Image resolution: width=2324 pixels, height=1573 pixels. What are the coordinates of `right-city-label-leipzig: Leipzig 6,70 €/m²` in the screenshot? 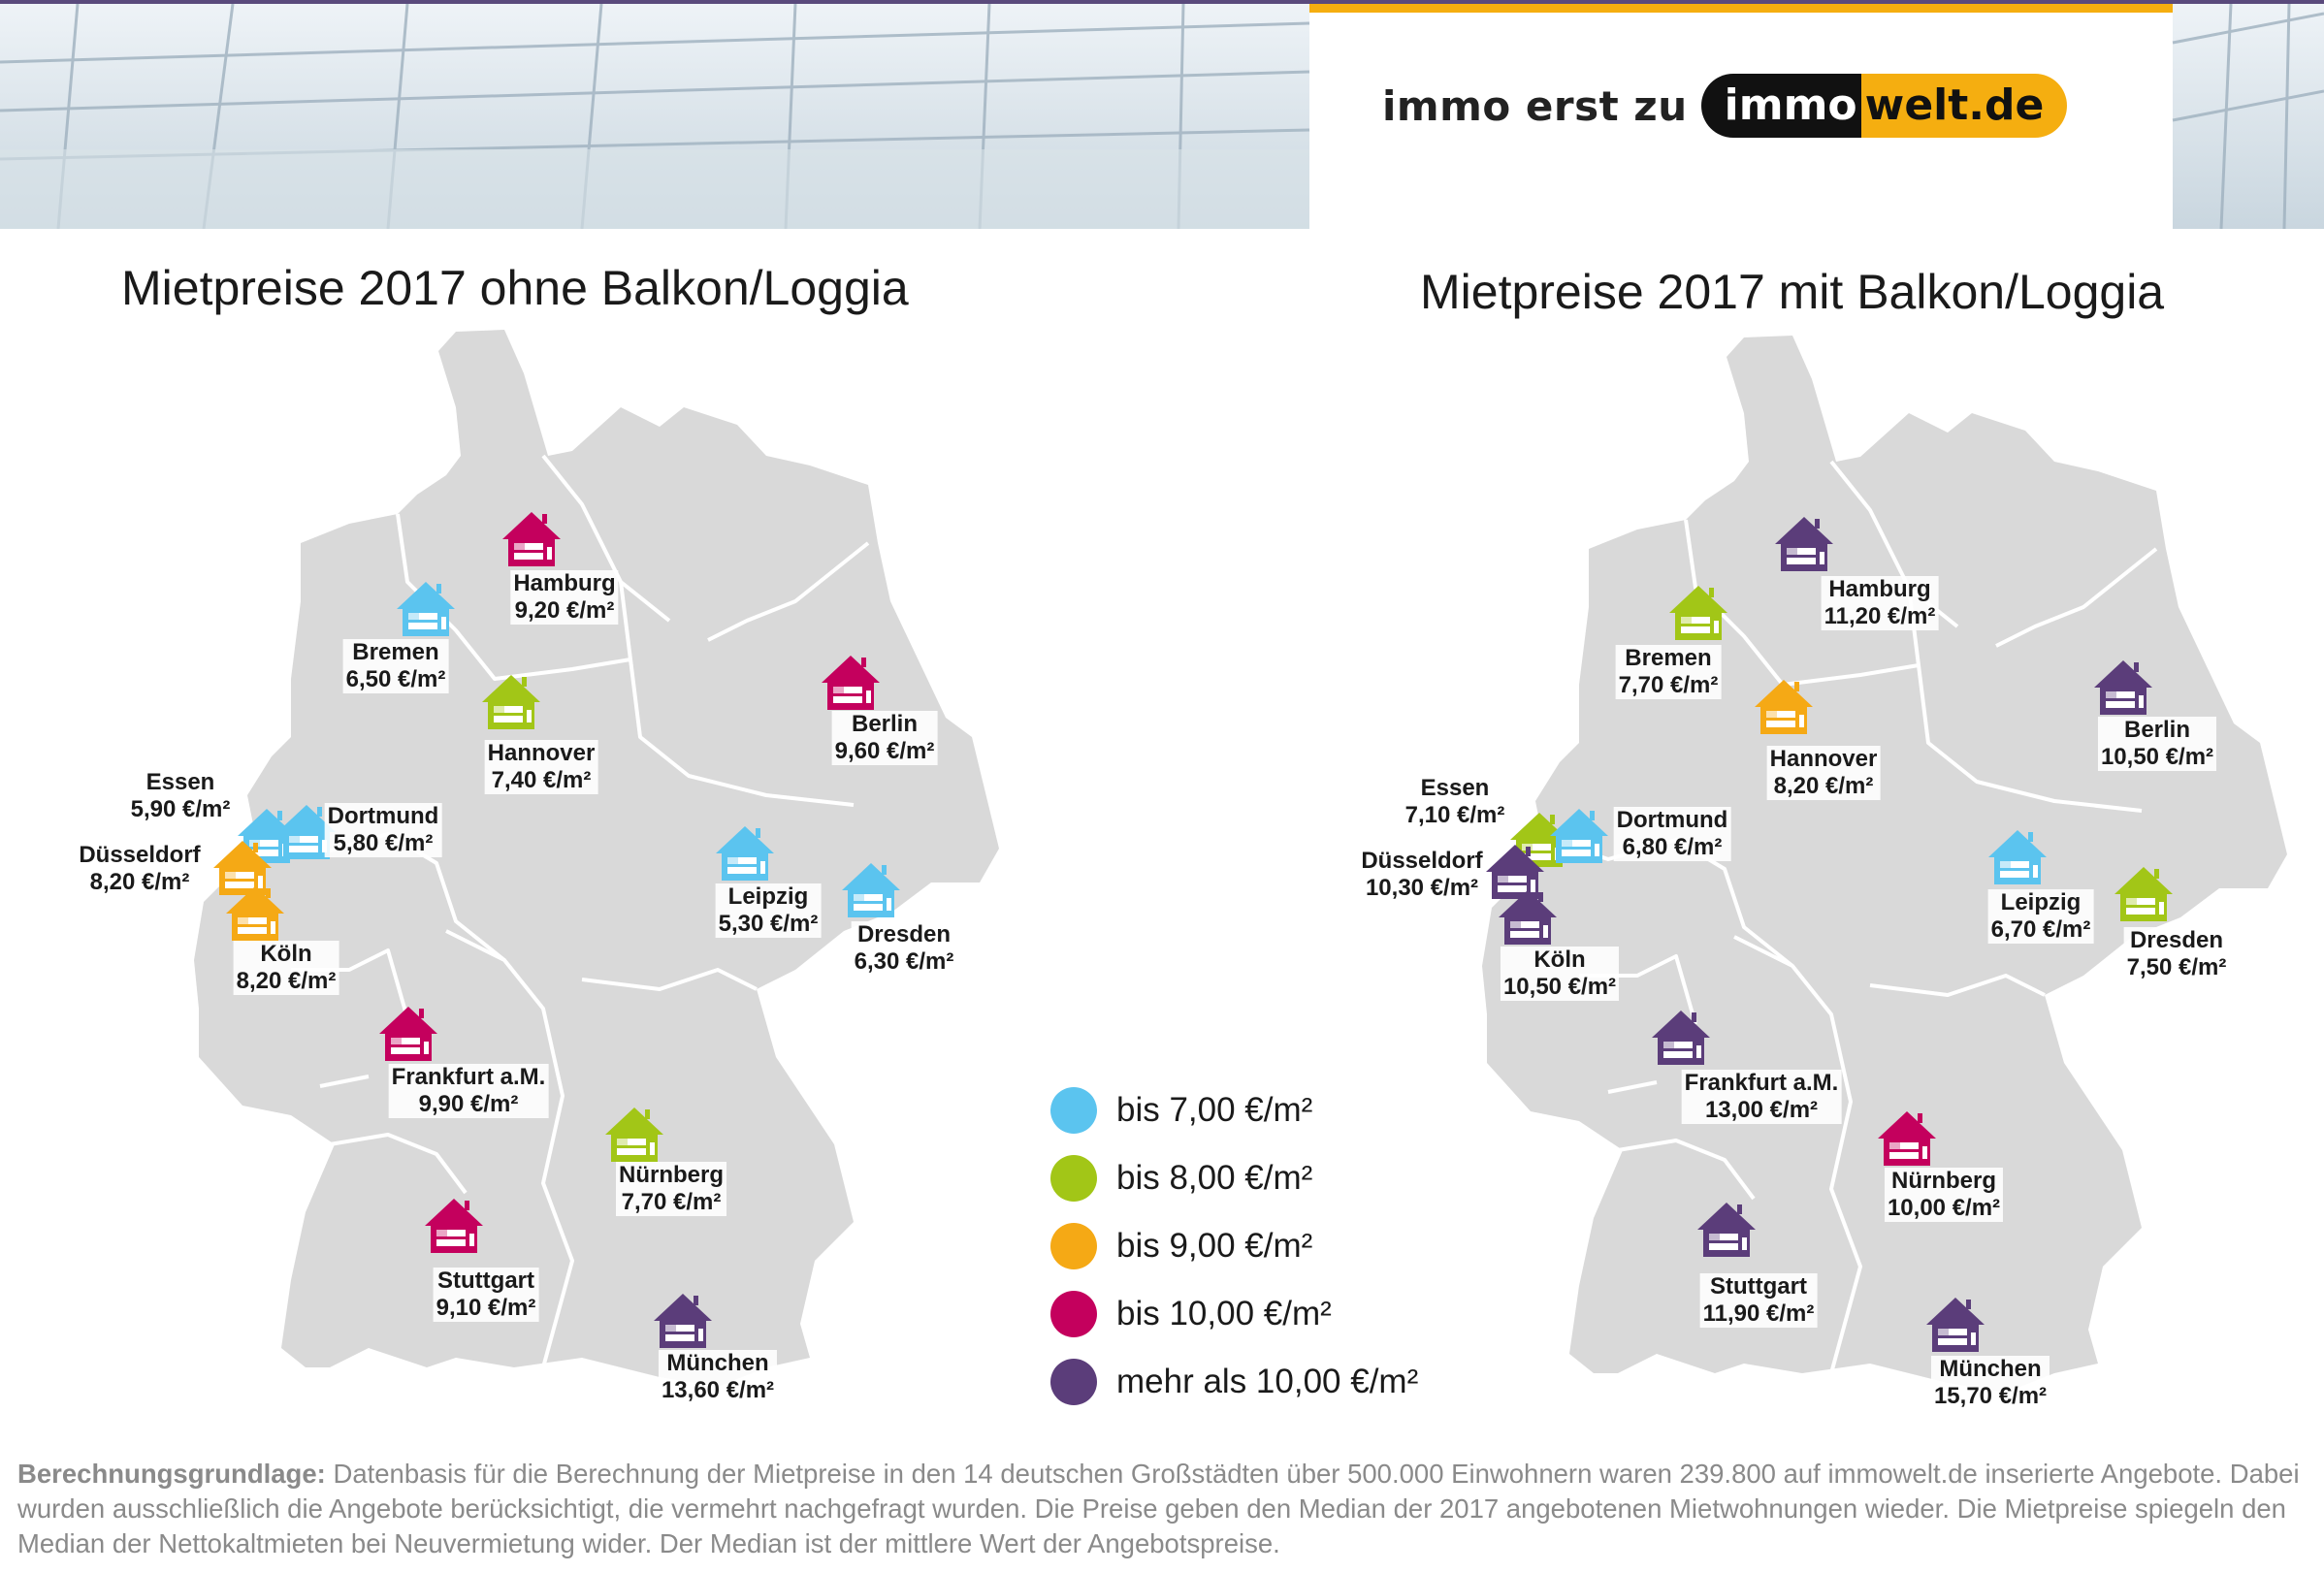 It's located at (2041, 916).